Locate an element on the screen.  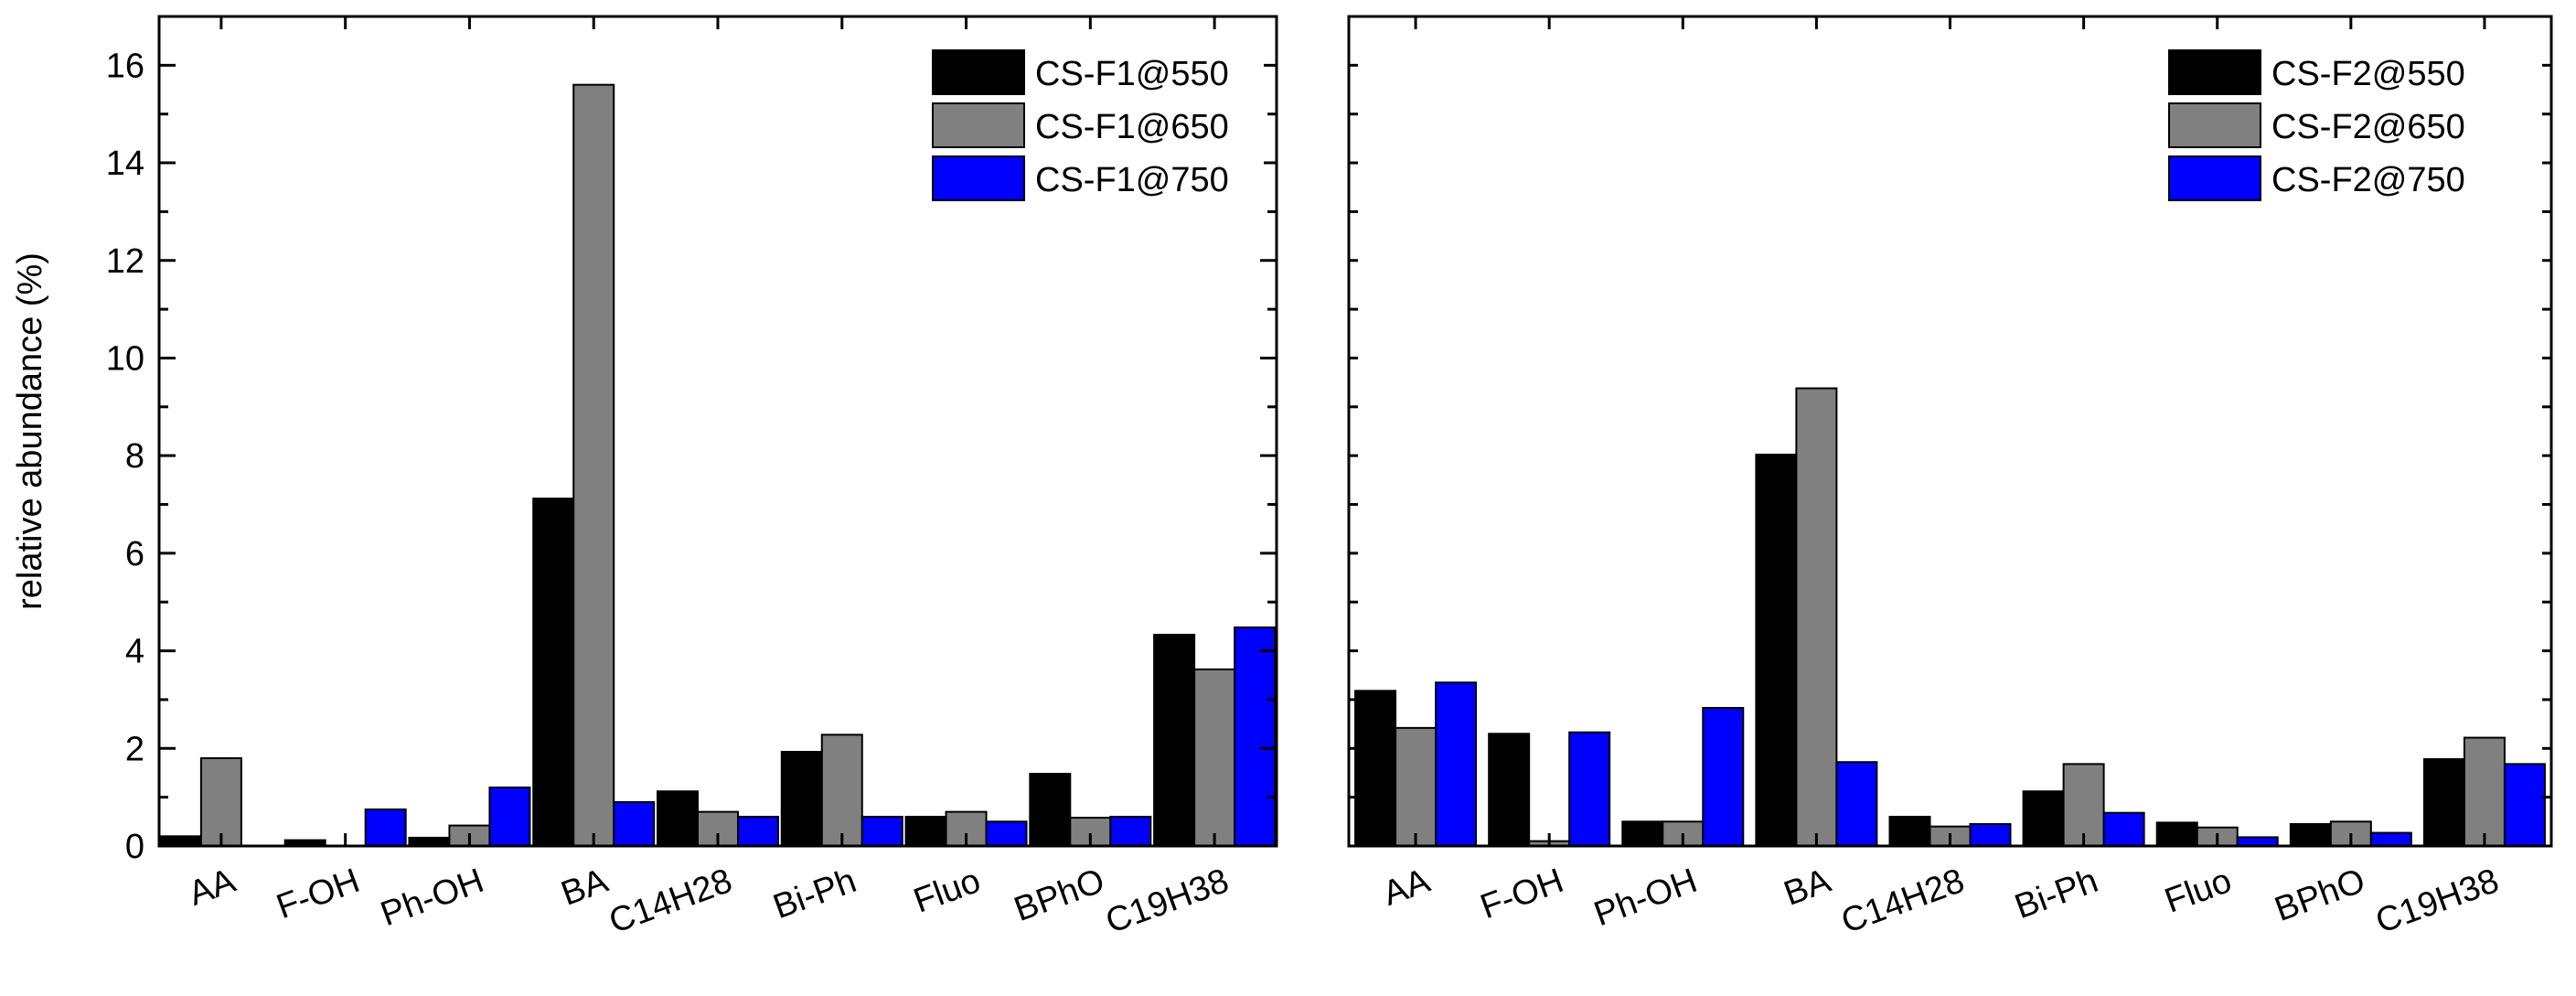
bar-cs-f1-750-bi-ph is located at coordinates (881, 831).